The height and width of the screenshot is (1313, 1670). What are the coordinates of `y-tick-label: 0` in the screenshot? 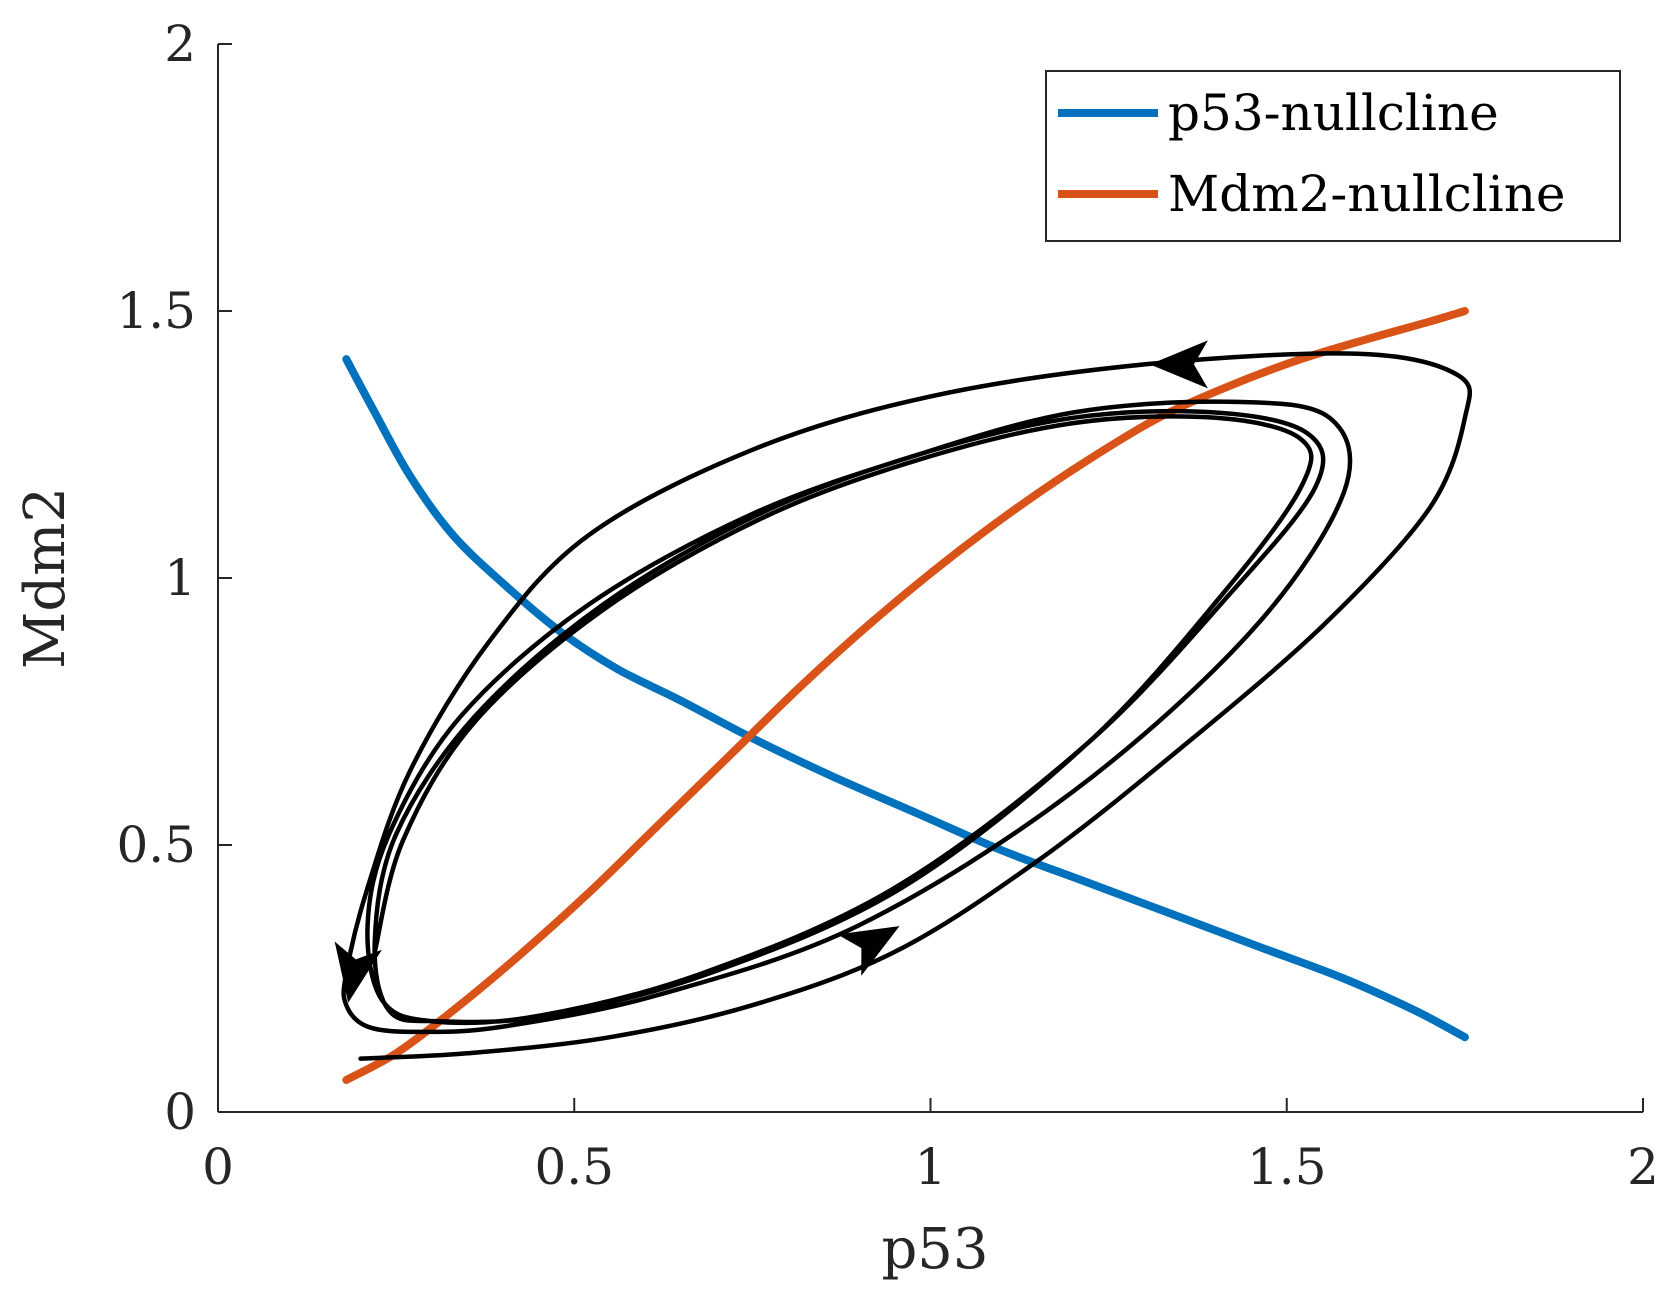 It's located at (180, 1112).